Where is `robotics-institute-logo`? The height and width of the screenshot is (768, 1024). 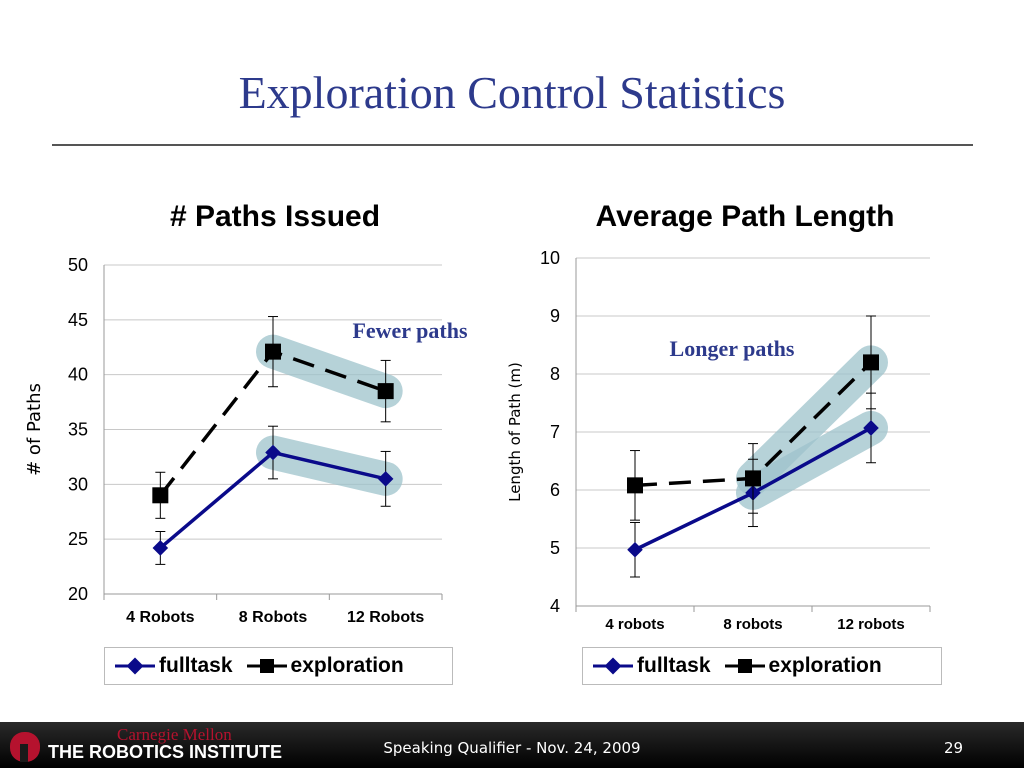
robotics-institute-logo is located at coordinates (25, 747).